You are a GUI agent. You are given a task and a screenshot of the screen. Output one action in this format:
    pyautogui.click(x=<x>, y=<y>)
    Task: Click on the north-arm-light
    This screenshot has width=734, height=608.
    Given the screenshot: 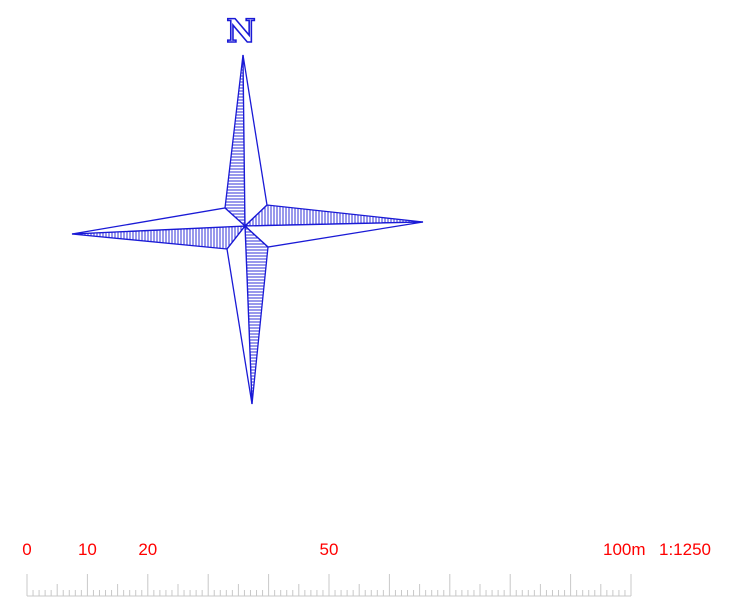 What is the action you would take?
    pyautogui.click(x=255, y=141)
    